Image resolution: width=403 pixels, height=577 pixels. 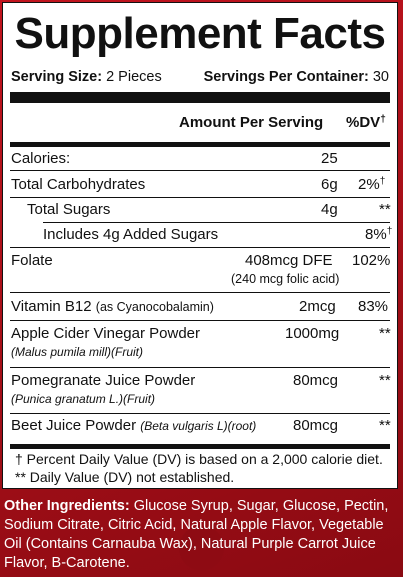 I want to click on calories-label: Calories:, so click(x=41, y=158).